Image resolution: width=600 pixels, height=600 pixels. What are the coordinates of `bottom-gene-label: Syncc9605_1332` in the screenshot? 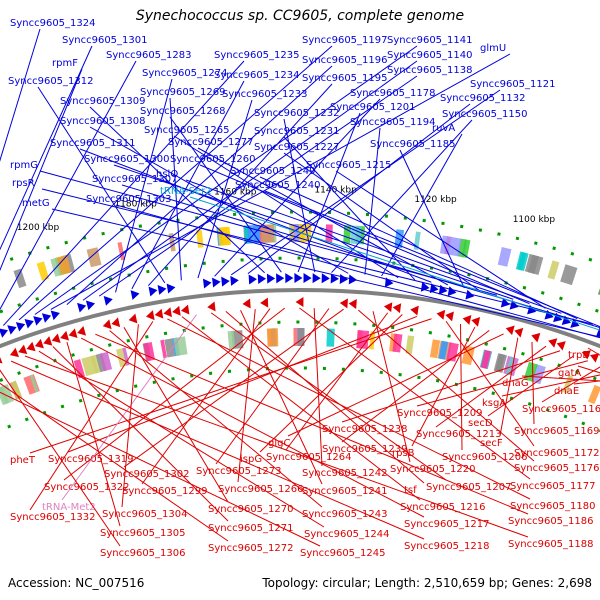 It's located at (53, 517).